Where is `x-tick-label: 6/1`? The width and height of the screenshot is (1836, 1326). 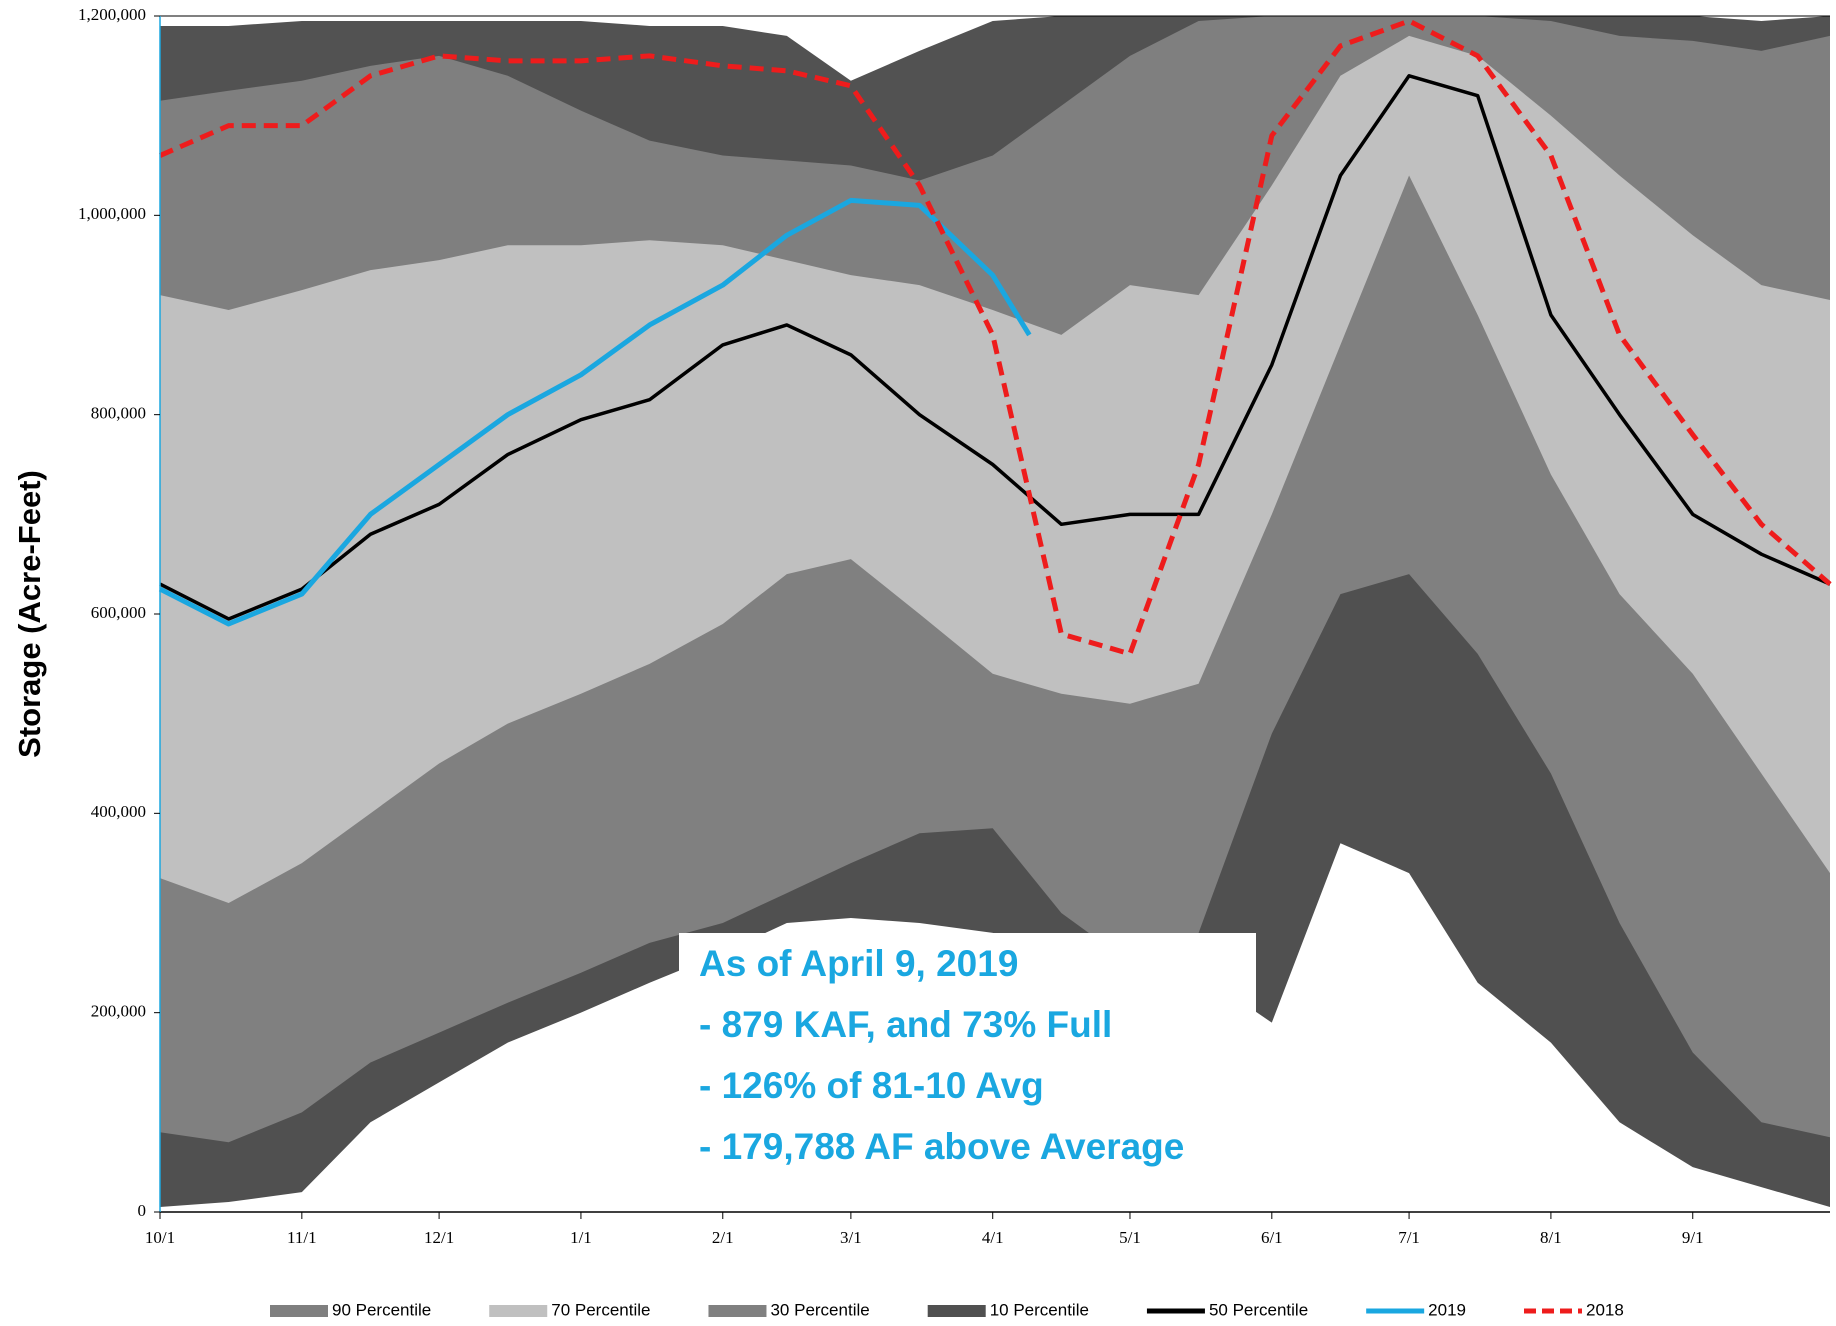
x-tick-label: 6/1 is located at coordinates (1272, 1237).